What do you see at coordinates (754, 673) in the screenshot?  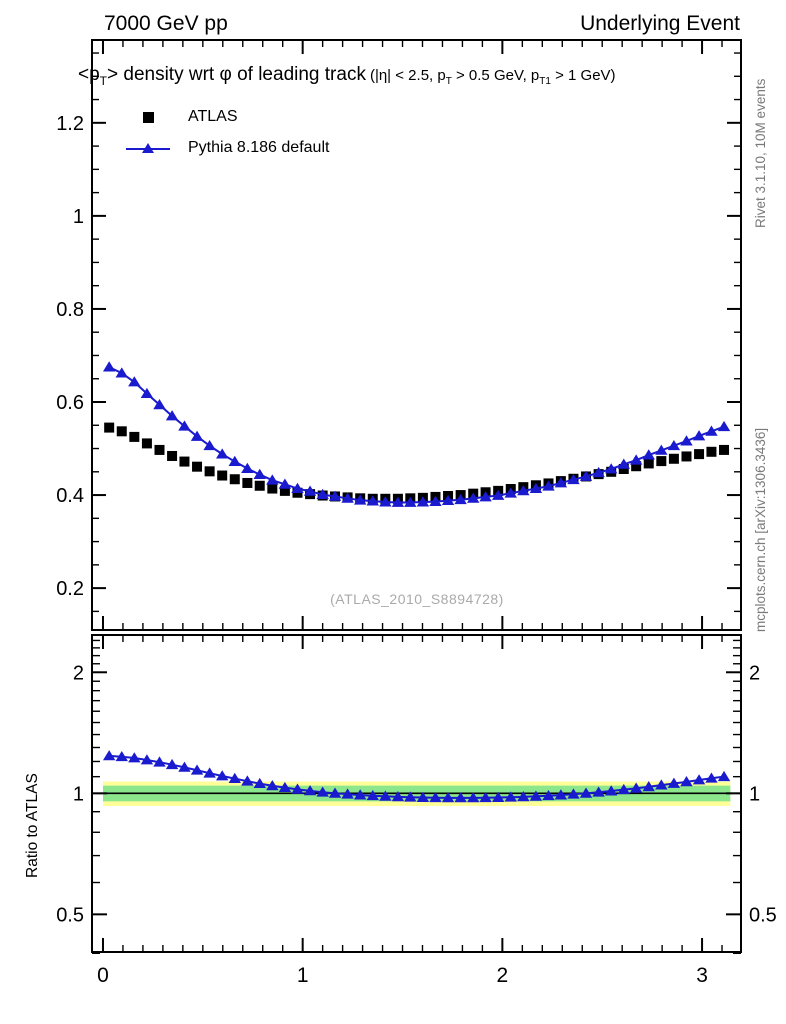 I see `ratio-y-tick-label-right: 2` at bounding box center [754, 673].